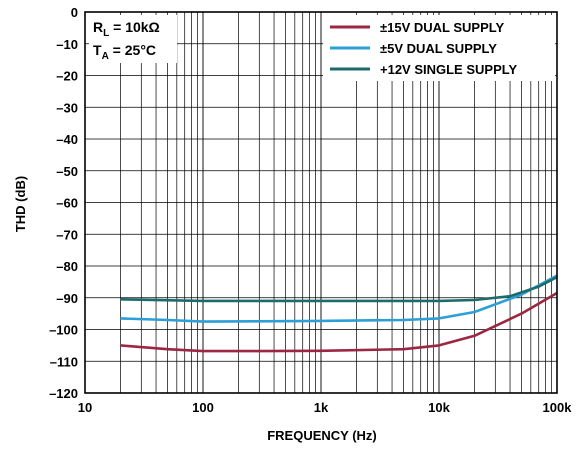 The height and width of the screenshot is (449, 583). I want to click on y-tick-label: –30, so click(67, 107).